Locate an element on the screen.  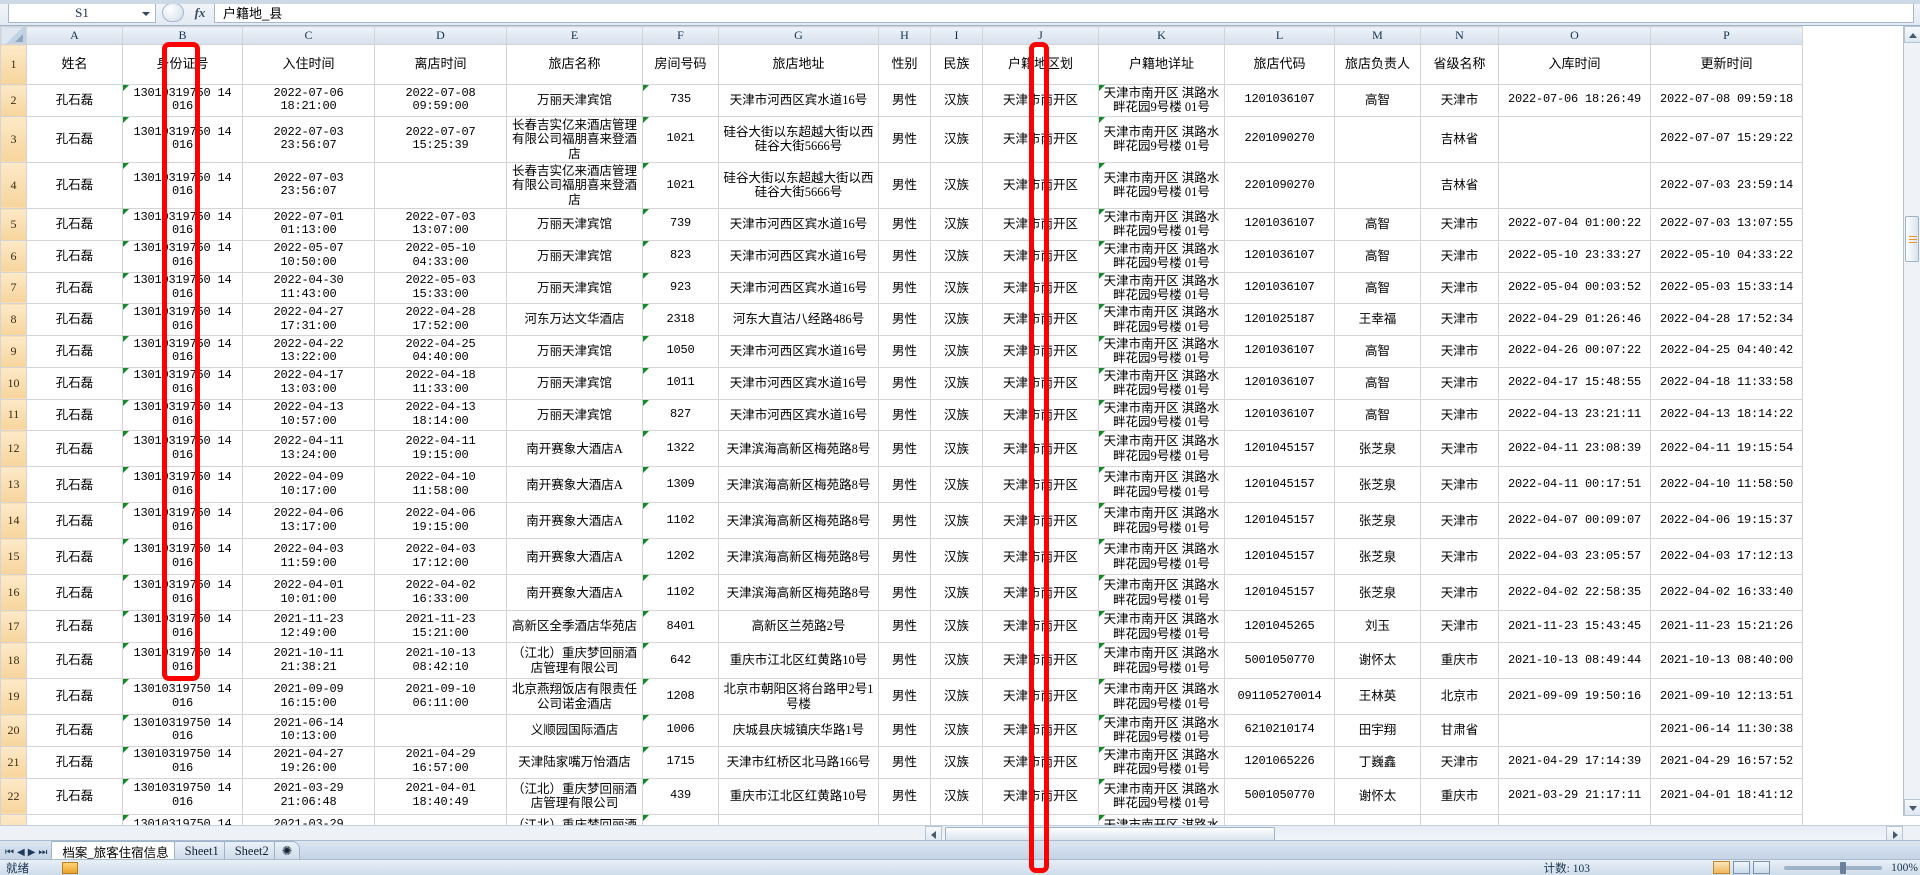
last-sheet-icon: ⏭ is located at coordinates (43, 852).